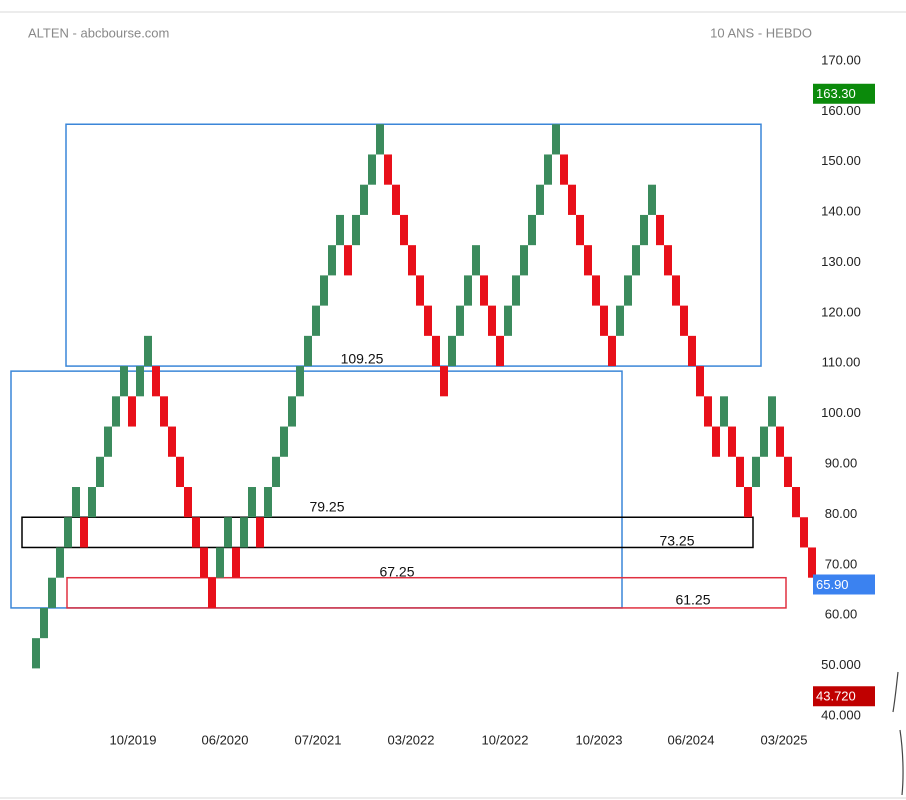 Image resolution: width=906 pixels, height=800 pixels. What do you see at coordinates (318, 739) in the screenshot?
I see `x-tick-label: 07/2021` at bounding box center [318, 739].